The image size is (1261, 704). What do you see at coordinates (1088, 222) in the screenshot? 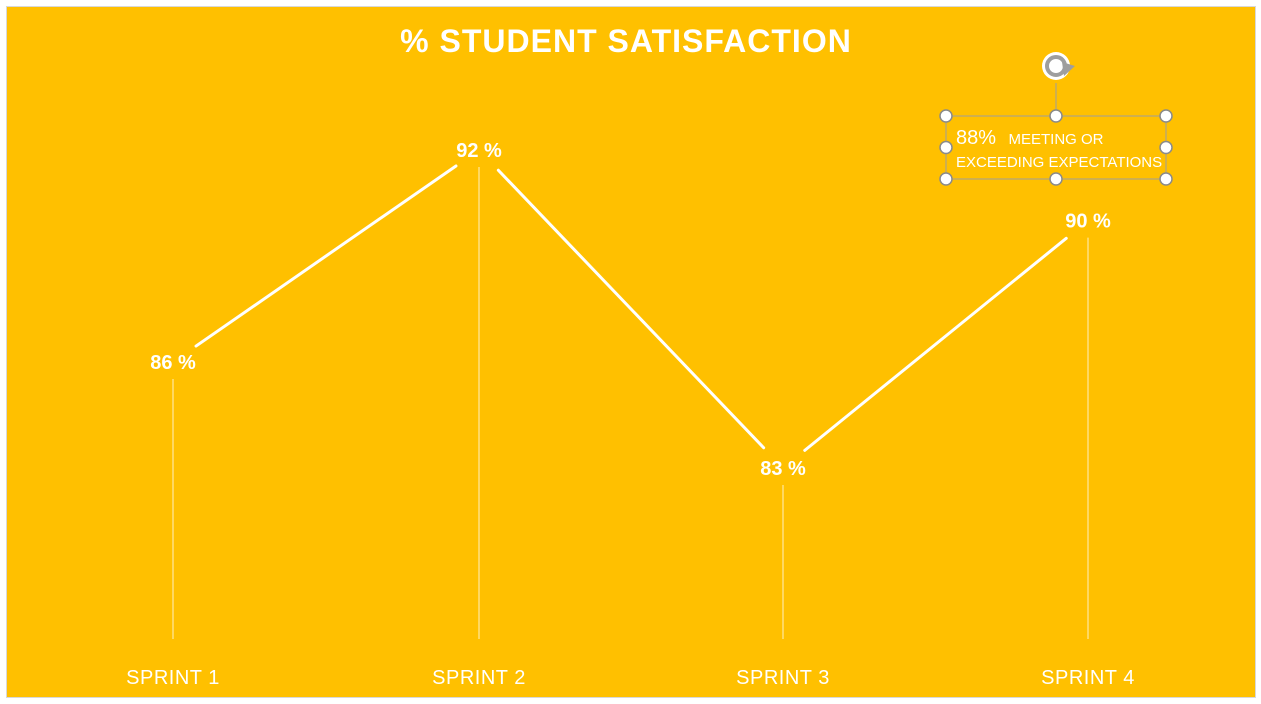
I see `data-label-4: 90 %` at bounding box center [1088, 222].